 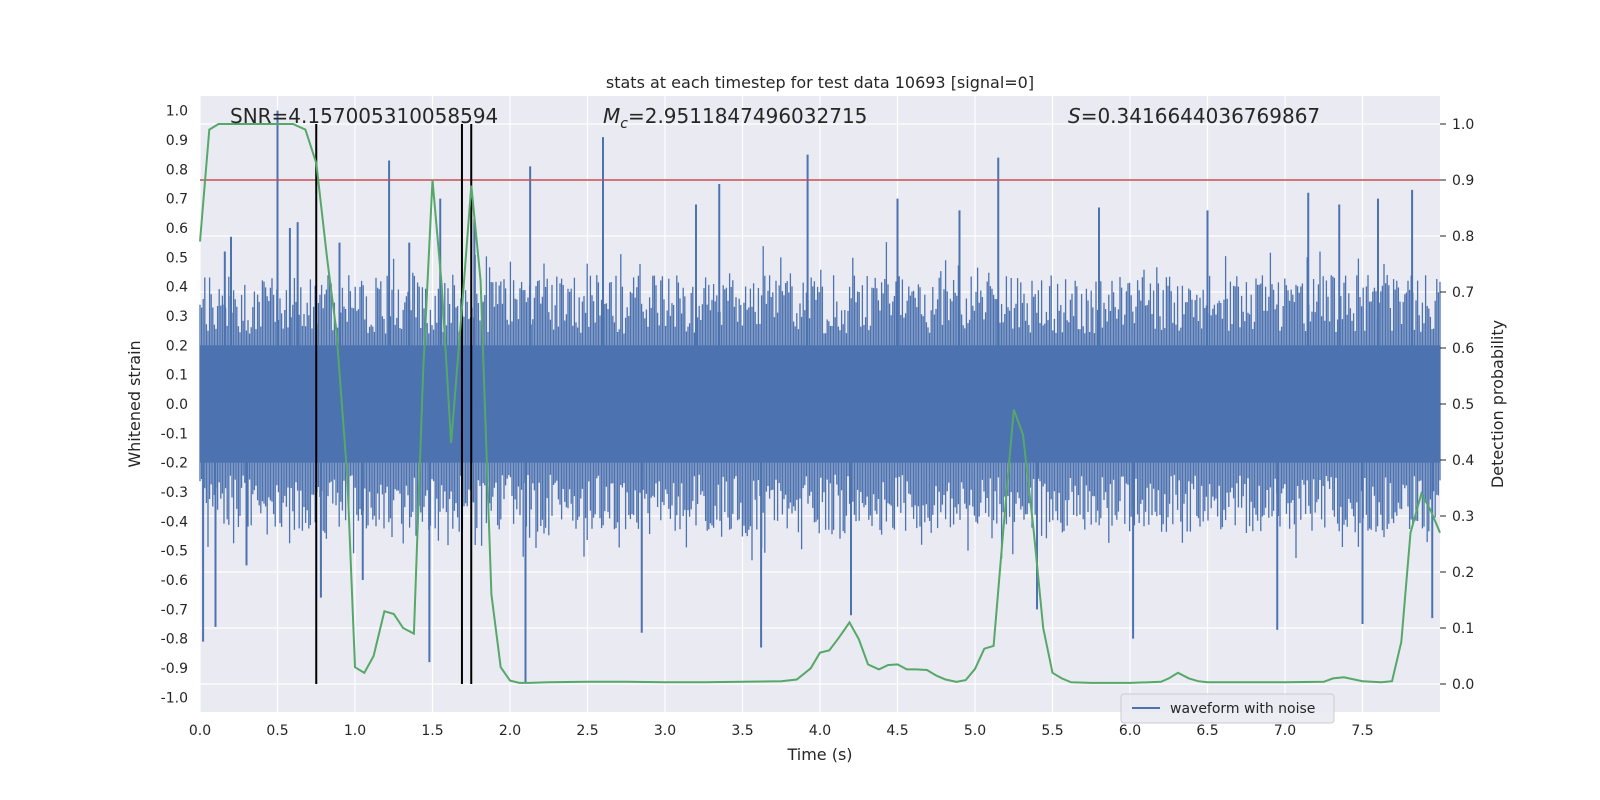 I want to click on x-tick-label: 1.5, so click(x=432, y=731).